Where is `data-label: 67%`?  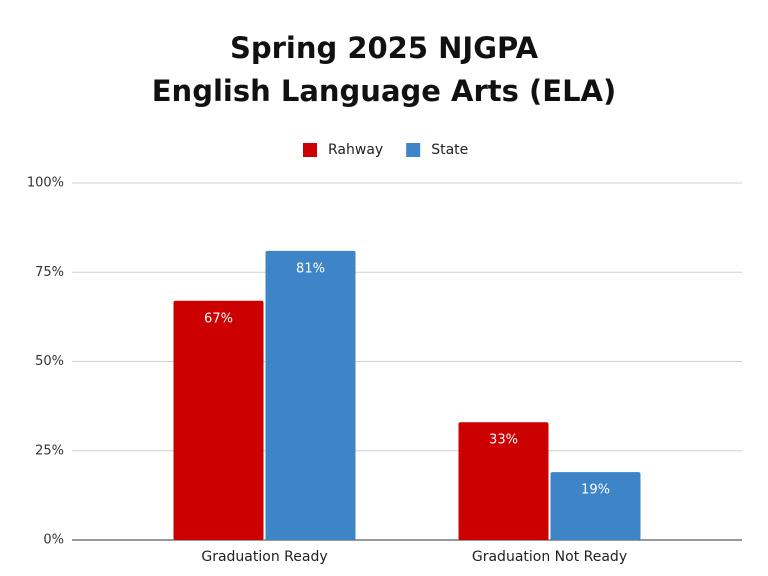
data-label: 67% is located at coordinates (218, 318).